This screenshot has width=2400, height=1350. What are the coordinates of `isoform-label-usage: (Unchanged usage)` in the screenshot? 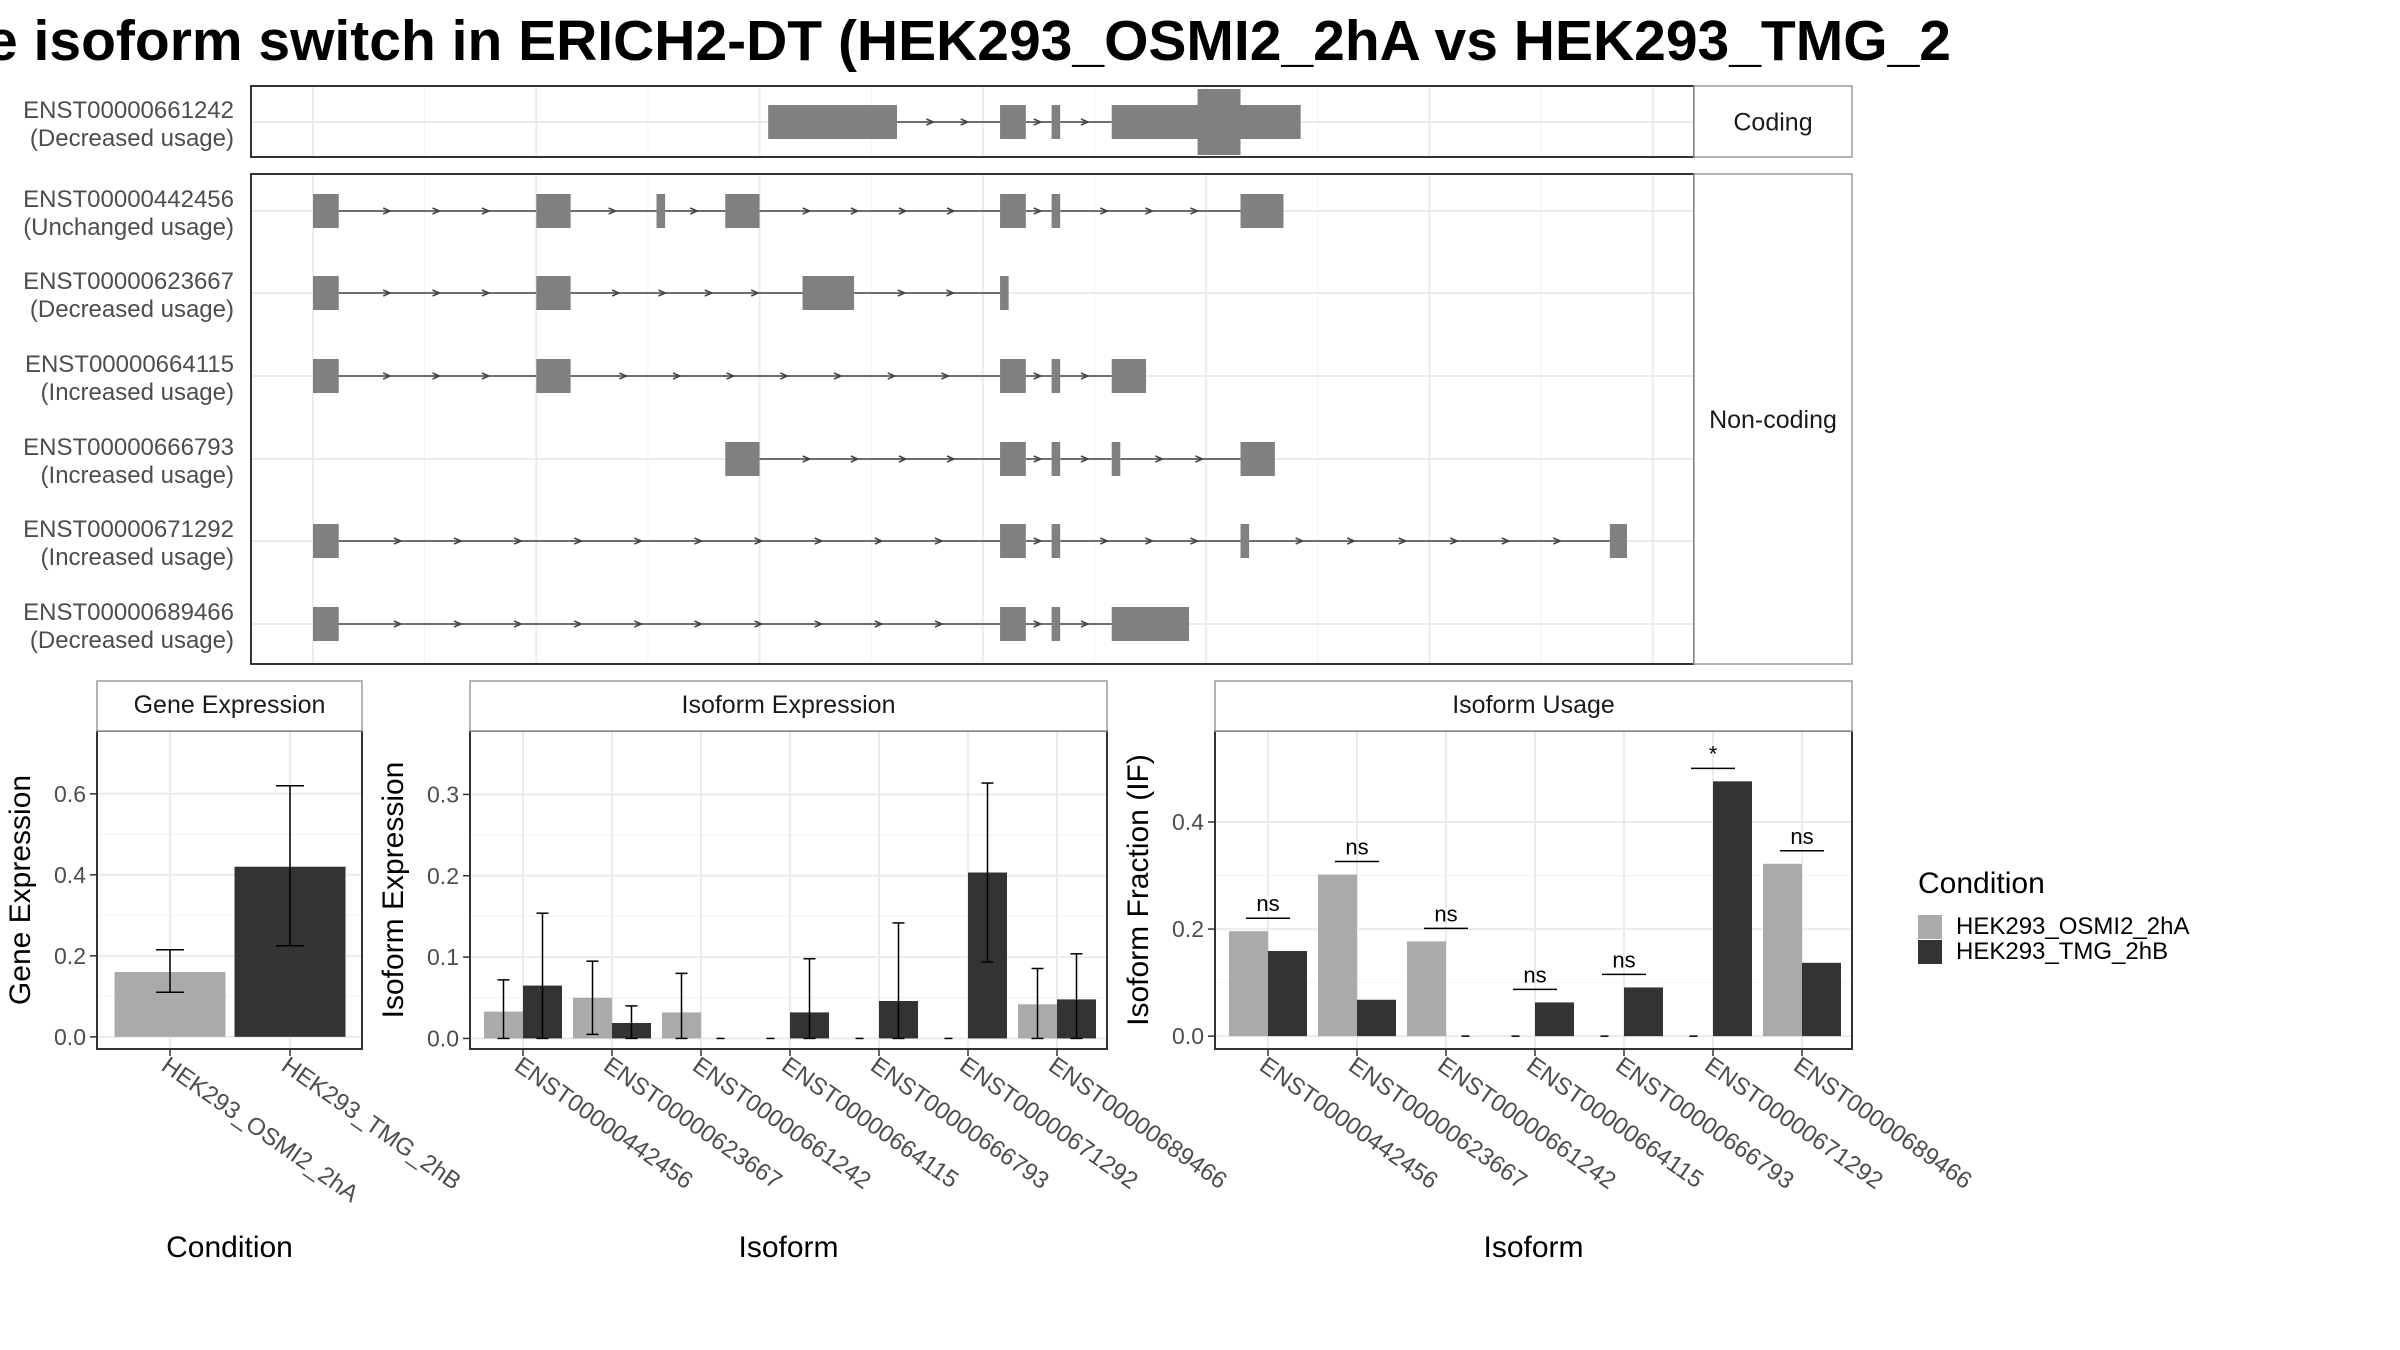 It's located at (128, 227).